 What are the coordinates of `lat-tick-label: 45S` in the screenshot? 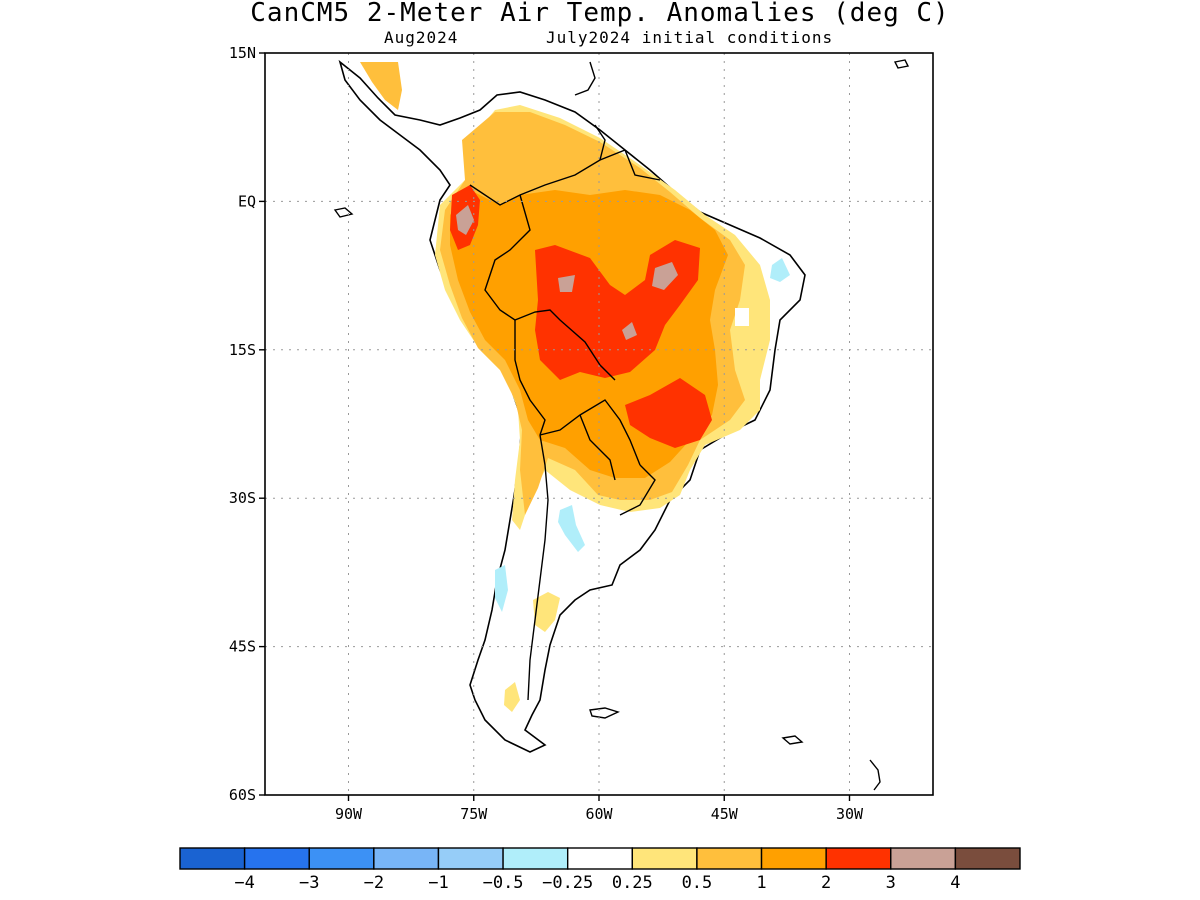 It's located at (242, 647).